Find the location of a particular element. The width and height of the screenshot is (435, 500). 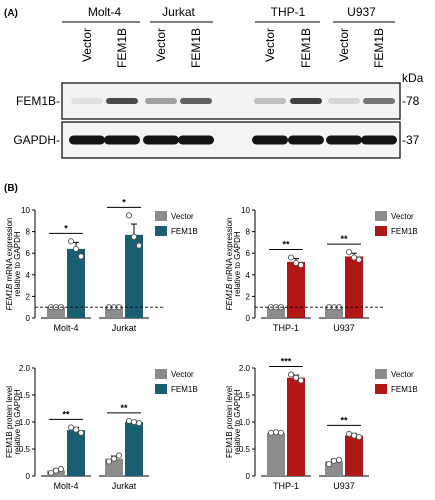

kda-marker: -37 is located at coordinates (411, 140).